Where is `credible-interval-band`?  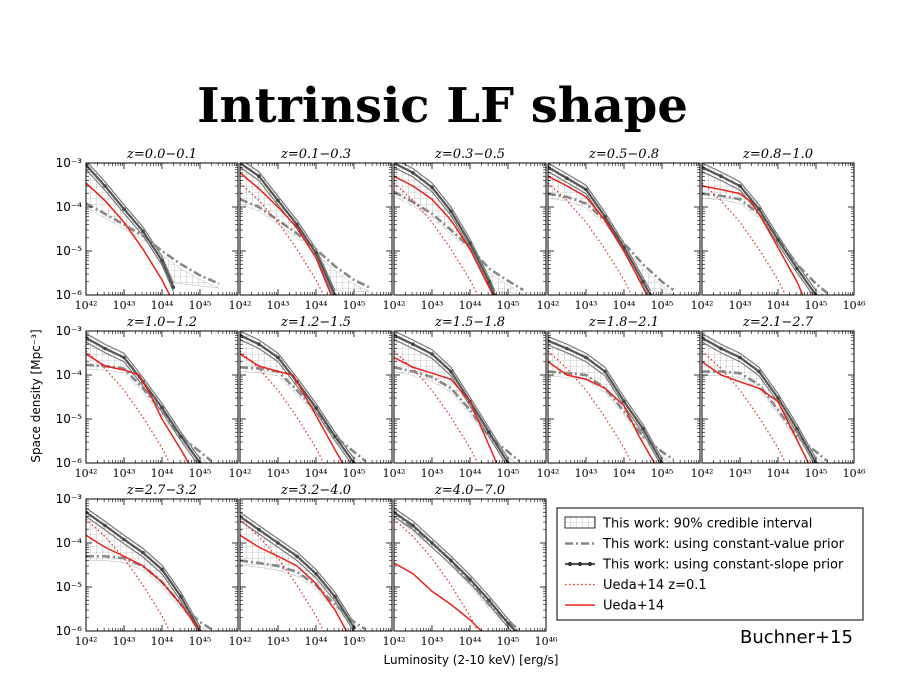 credible-interval-band is located at coordinates (763, 229).